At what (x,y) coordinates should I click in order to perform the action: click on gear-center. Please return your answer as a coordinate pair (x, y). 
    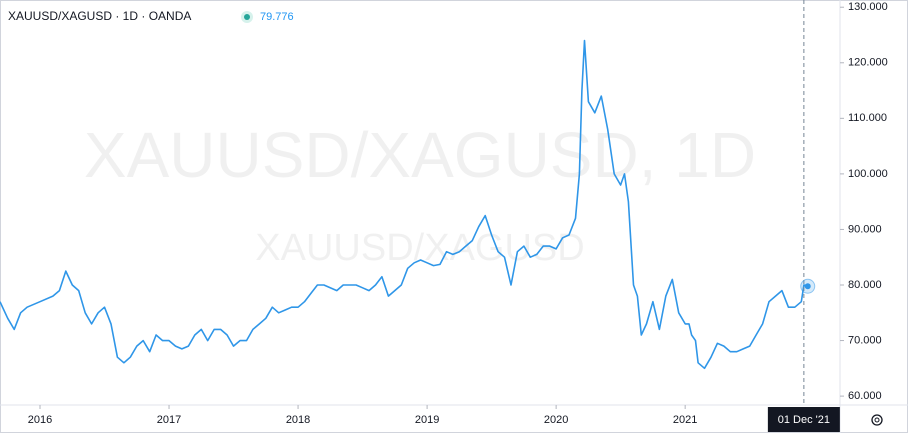
    Looking at the image, I should click on (877, 420).